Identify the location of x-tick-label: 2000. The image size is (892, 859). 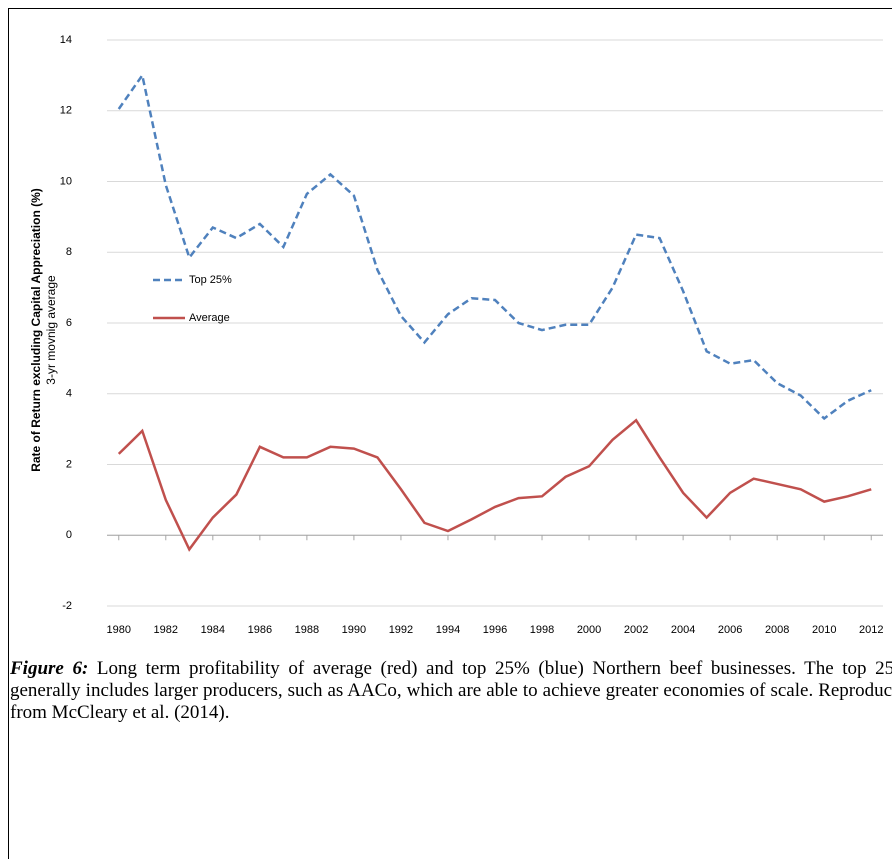
(589, 630).